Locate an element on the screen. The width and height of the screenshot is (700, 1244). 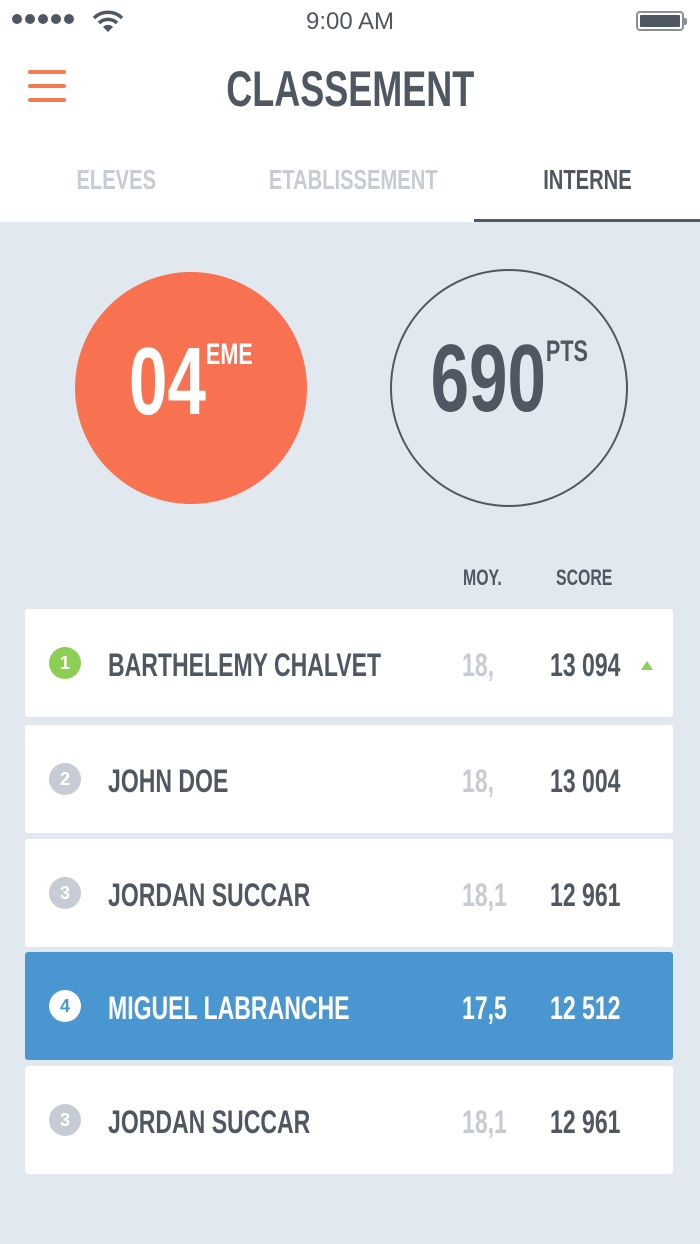
score: 13 094 is located at coordinates (585, 665).